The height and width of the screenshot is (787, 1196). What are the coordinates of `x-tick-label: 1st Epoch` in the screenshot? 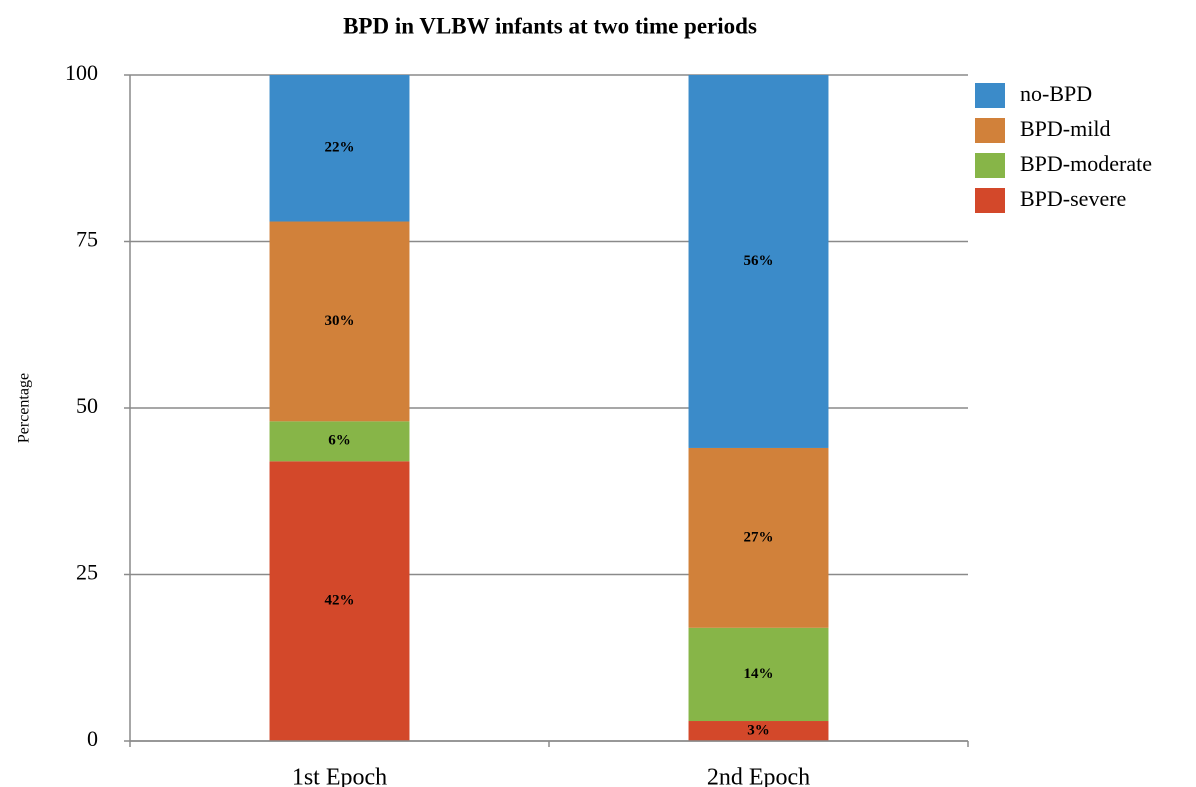 It's located at (339, 776).